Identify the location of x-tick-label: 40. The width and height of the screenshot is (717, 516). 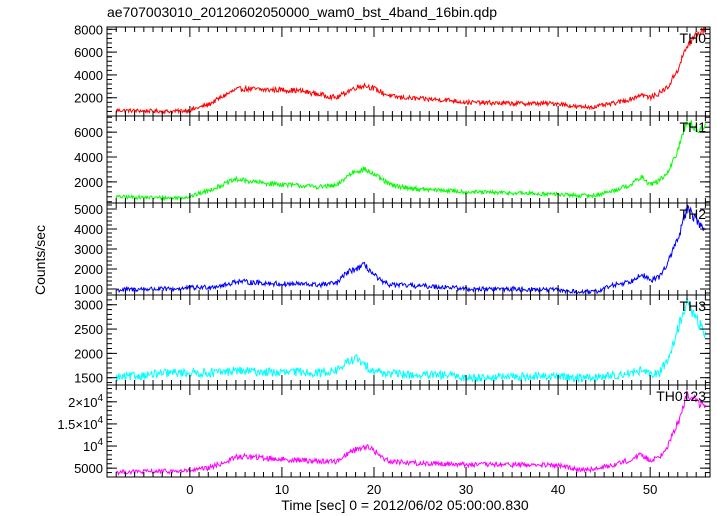
(558, 489).